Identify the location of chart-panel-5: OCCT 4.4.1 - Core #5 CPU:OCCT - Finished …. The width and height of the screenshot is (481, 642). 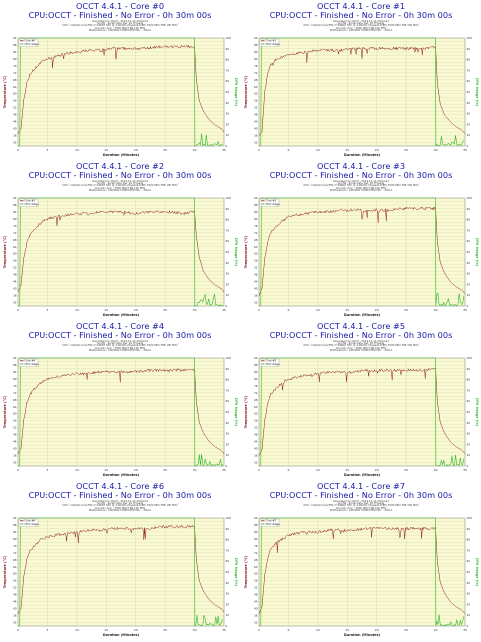
(361, 400).